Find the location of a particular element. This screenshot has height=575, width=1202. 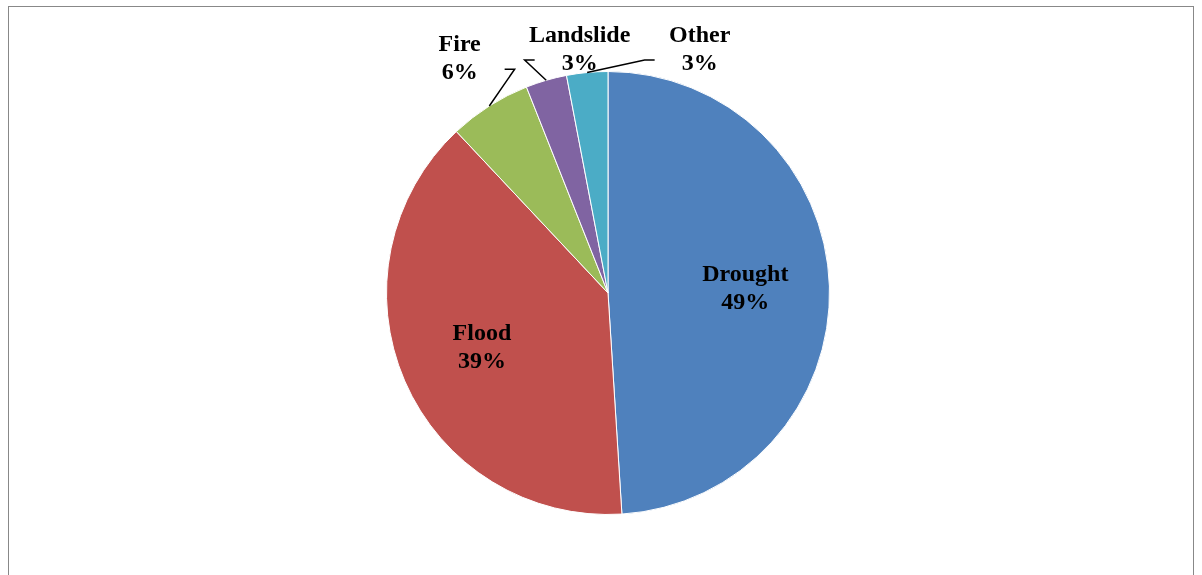

data-label: 39% is located at coordinates (481, 359).